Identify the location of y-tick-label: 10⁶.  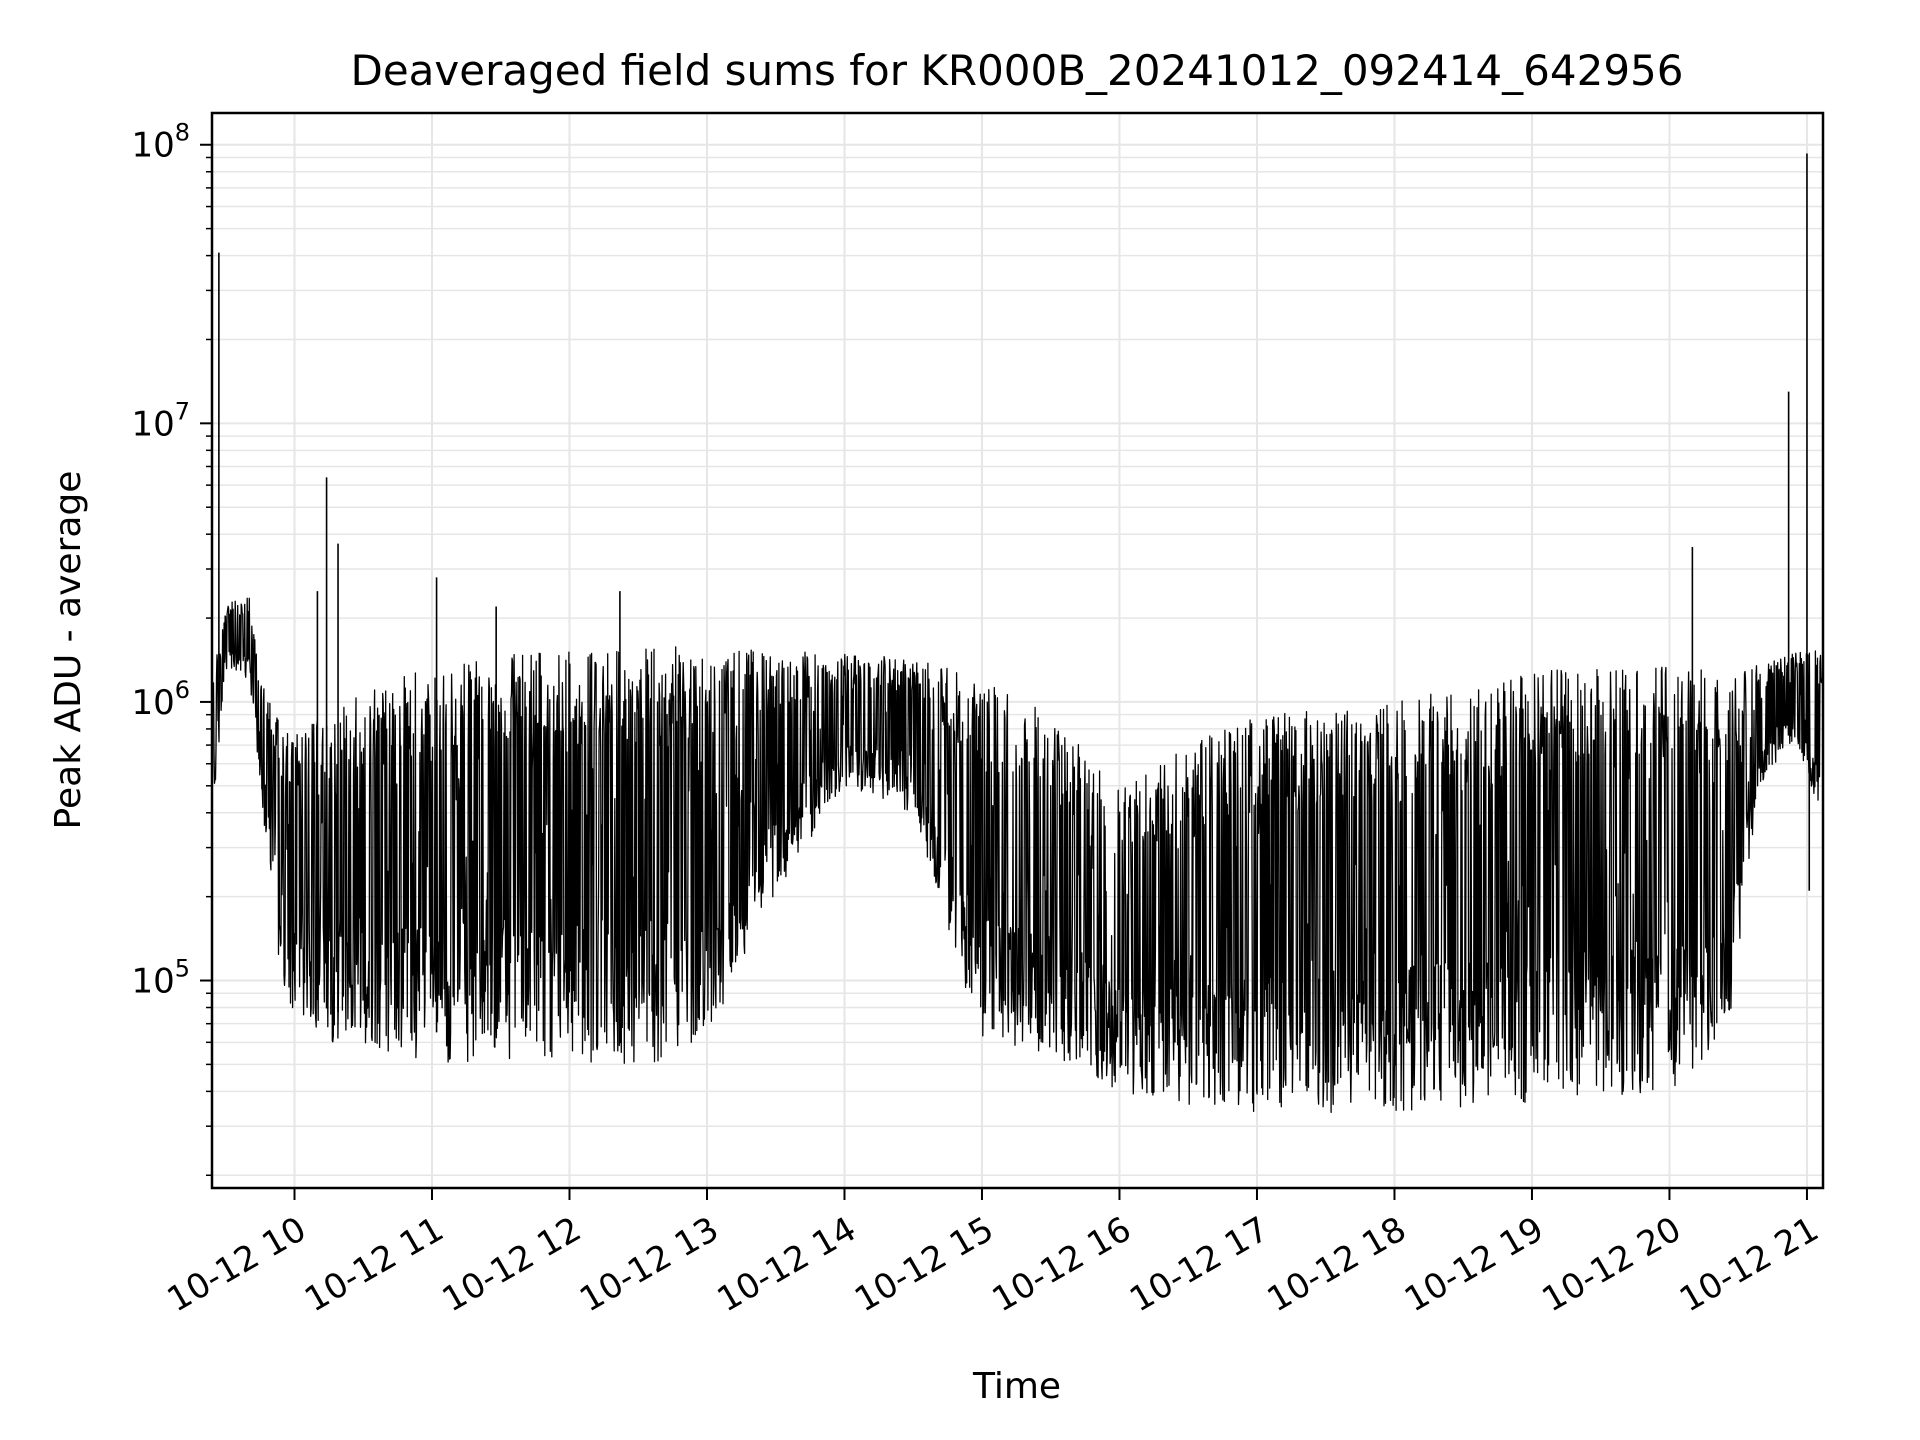
(160, 699).